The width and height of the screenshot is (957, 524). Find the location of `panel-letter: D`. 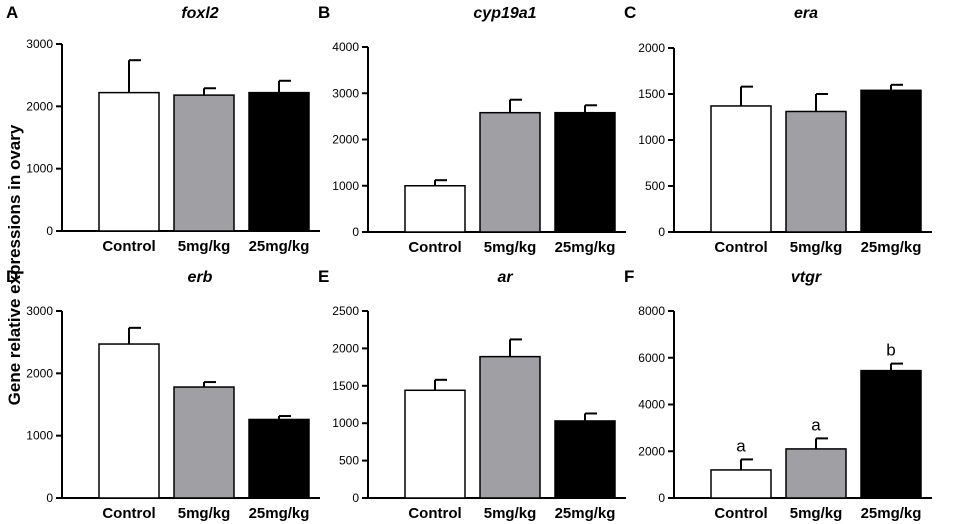

panel-letter: D is located at coordinates (12, 276).